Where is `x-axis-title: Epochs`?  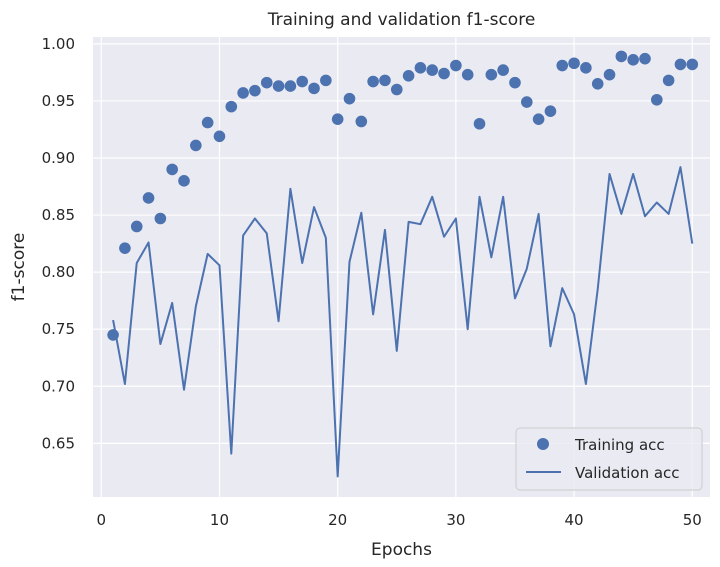
x-axis-title: Epochs is located at coordinates (401, 550).